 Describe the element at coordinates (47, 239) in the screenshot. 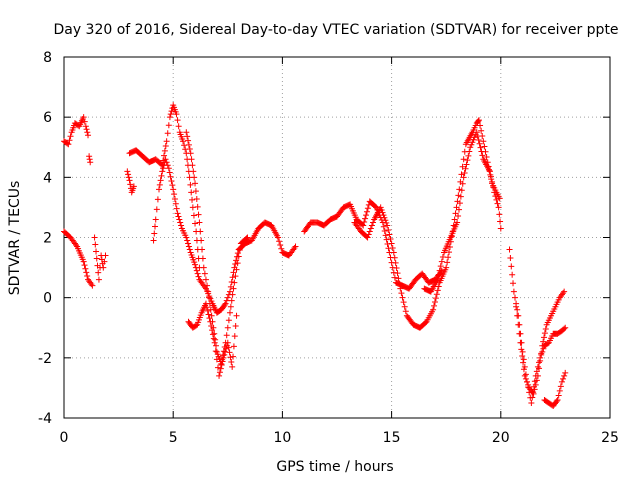

I see `y-tick-label: 2` at that location.